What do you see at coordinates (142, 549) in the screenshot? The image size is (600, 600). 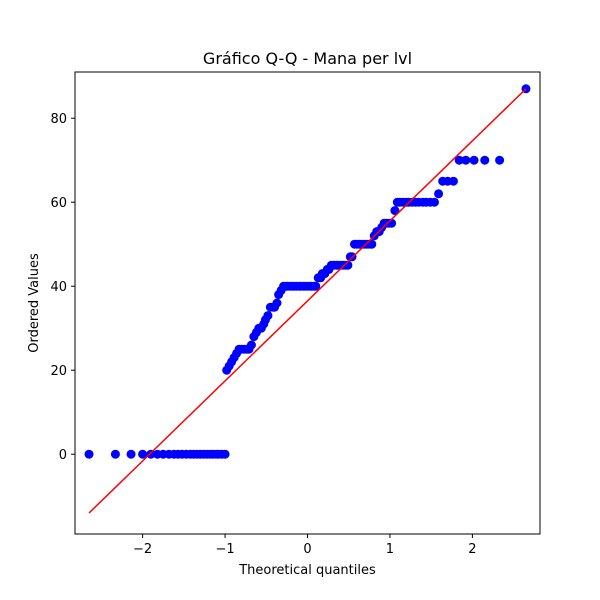 I see `x-tick-label: −2` at bounding box center [142, 549].